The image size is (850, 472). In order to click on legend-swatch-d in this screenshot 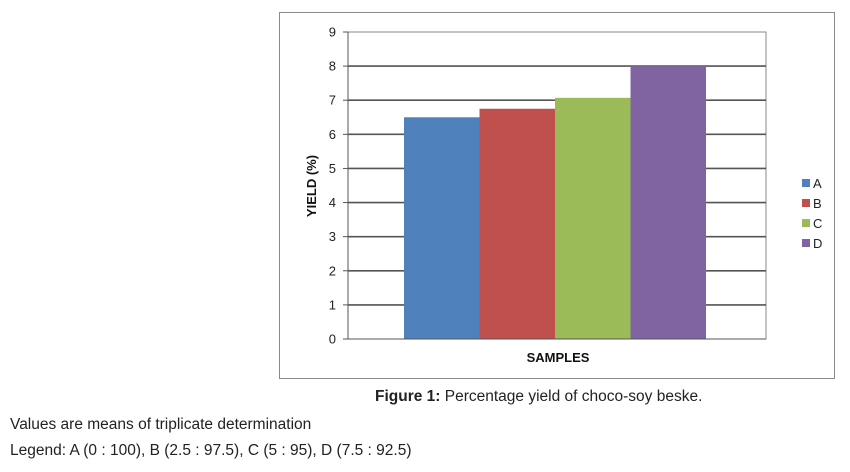, I will do `click(806, 243)`.